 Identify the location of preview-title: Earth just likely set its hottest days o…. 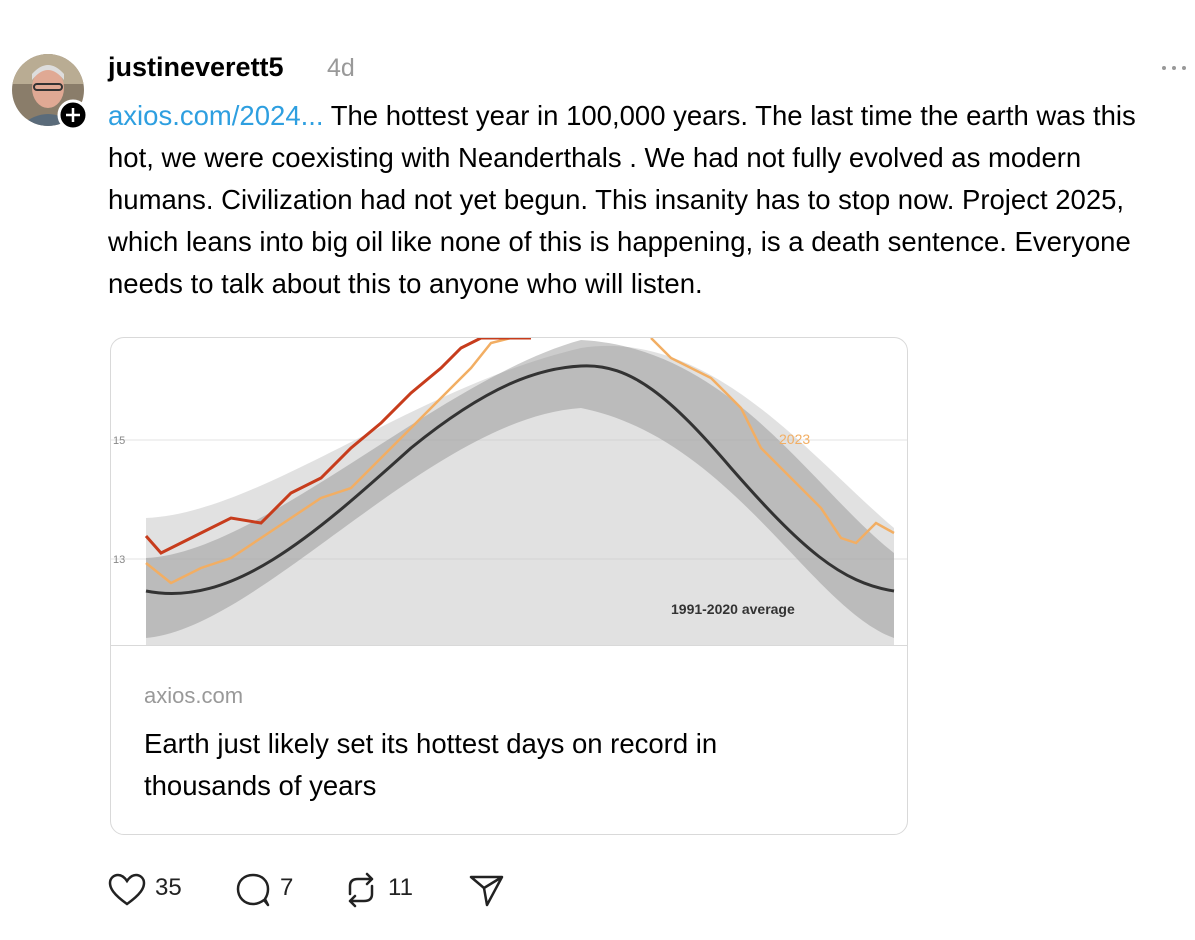
(431, 764).